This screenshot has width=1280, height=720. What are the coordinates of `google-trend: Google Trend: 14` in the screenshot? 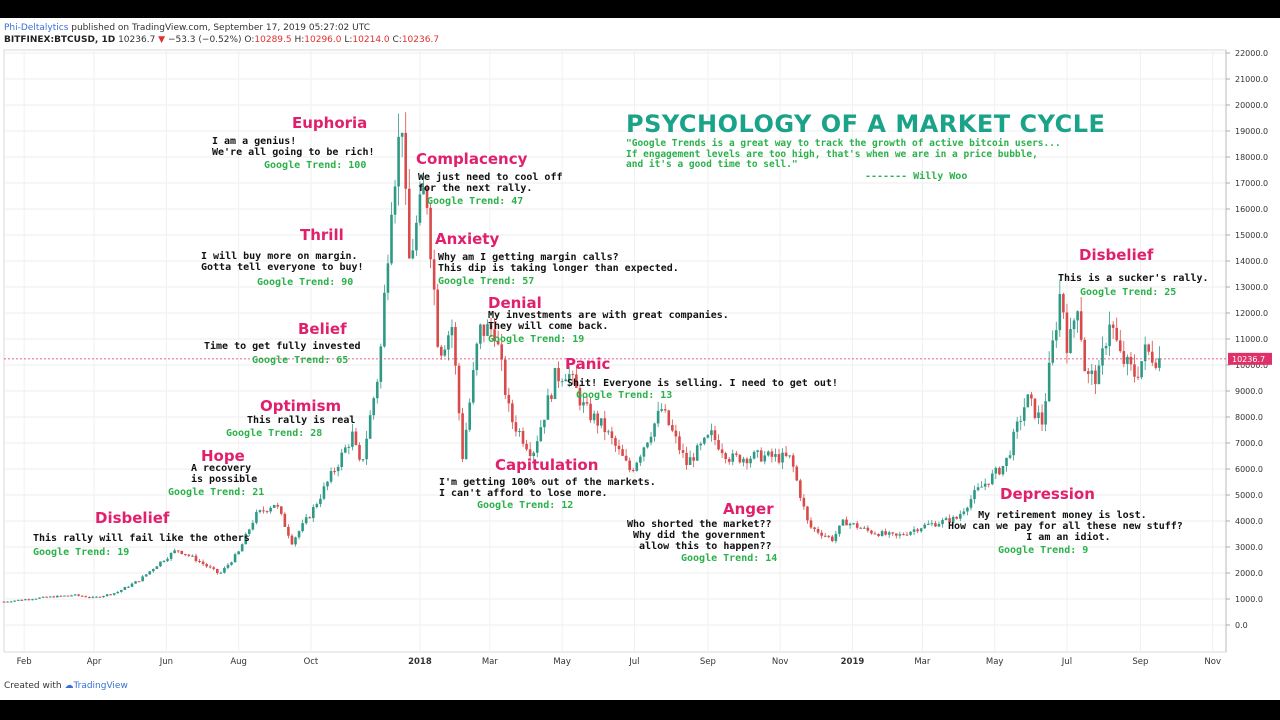 It's located at (729, 558).